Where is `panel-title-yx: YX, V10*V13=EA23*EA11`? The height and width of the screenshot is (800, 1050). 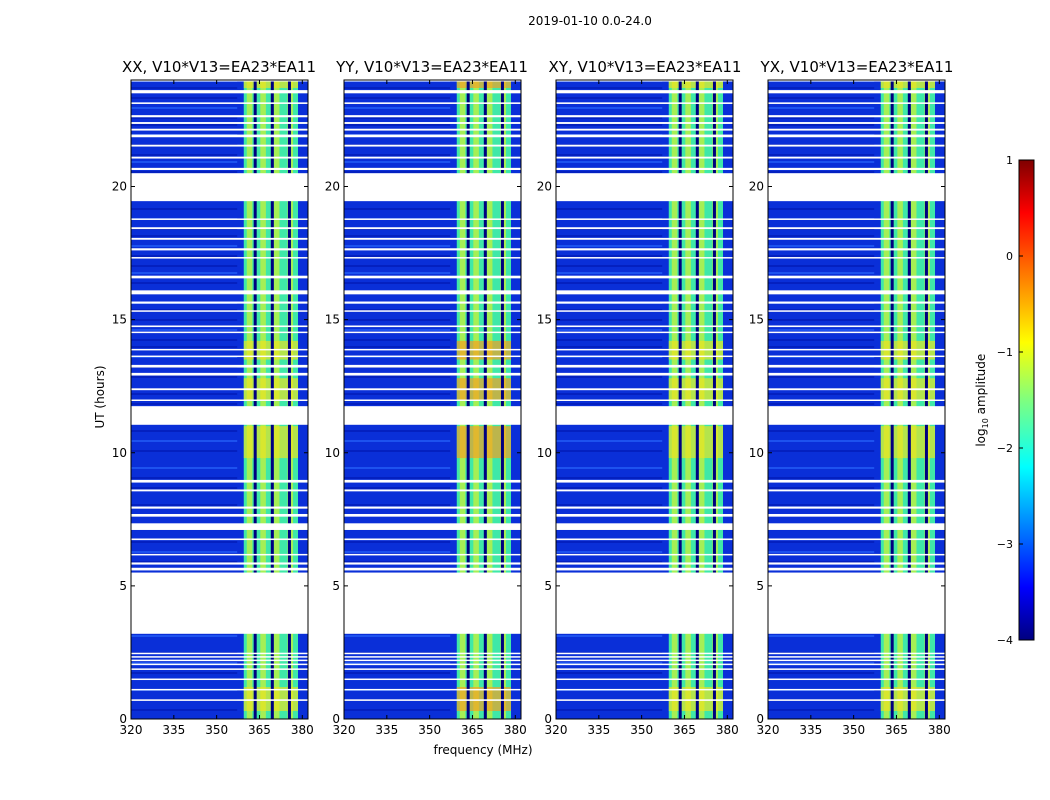
panel-title-yx: YX, V10*V13=EA23*EA11 is located at coordinates (857, 67).